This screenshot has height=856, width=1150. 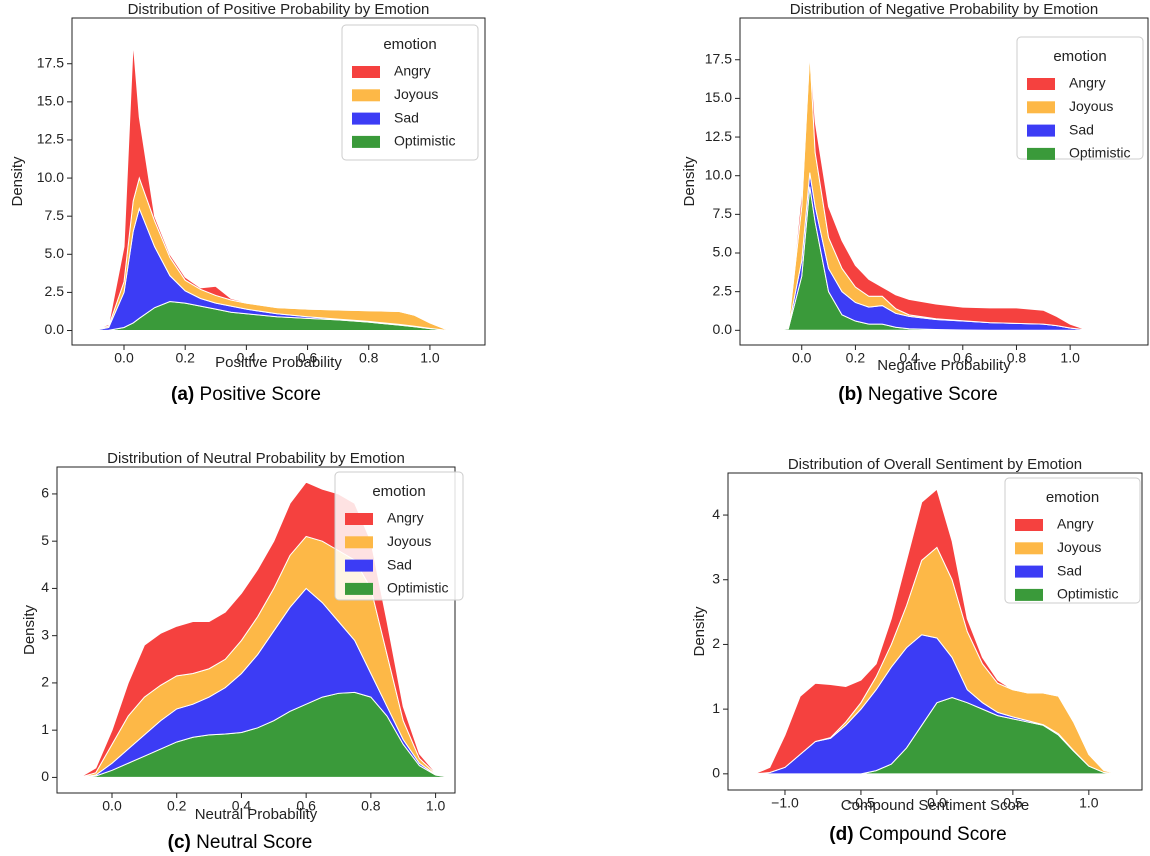 What do you see at coordinates (1013, 803) in the screenshot?
I see `x-tick-label: 0.5` at bounding box center [1013, 803].